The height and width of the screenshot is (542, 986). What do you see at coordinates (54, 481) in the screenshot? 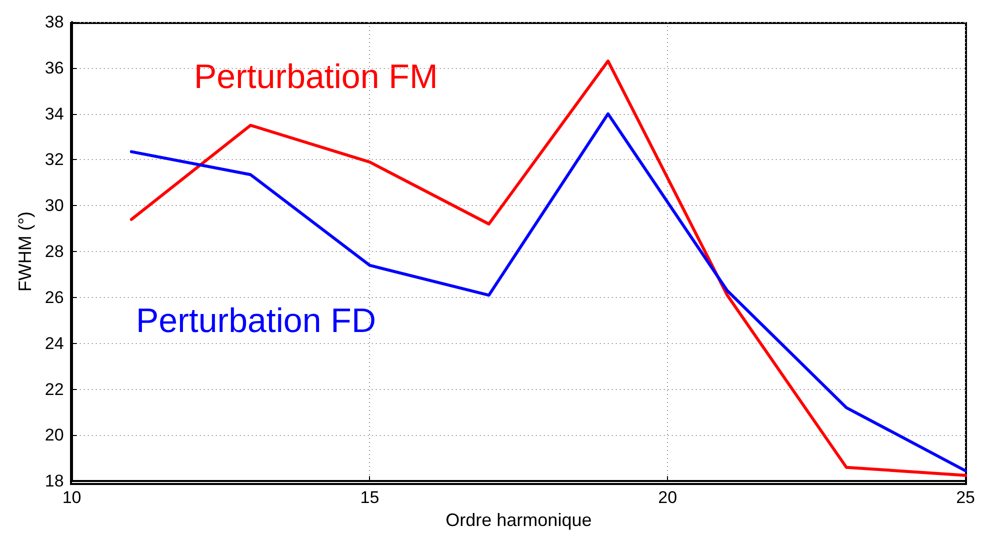
I see `y-tick-label: 18` at bounding box center [54, 481].